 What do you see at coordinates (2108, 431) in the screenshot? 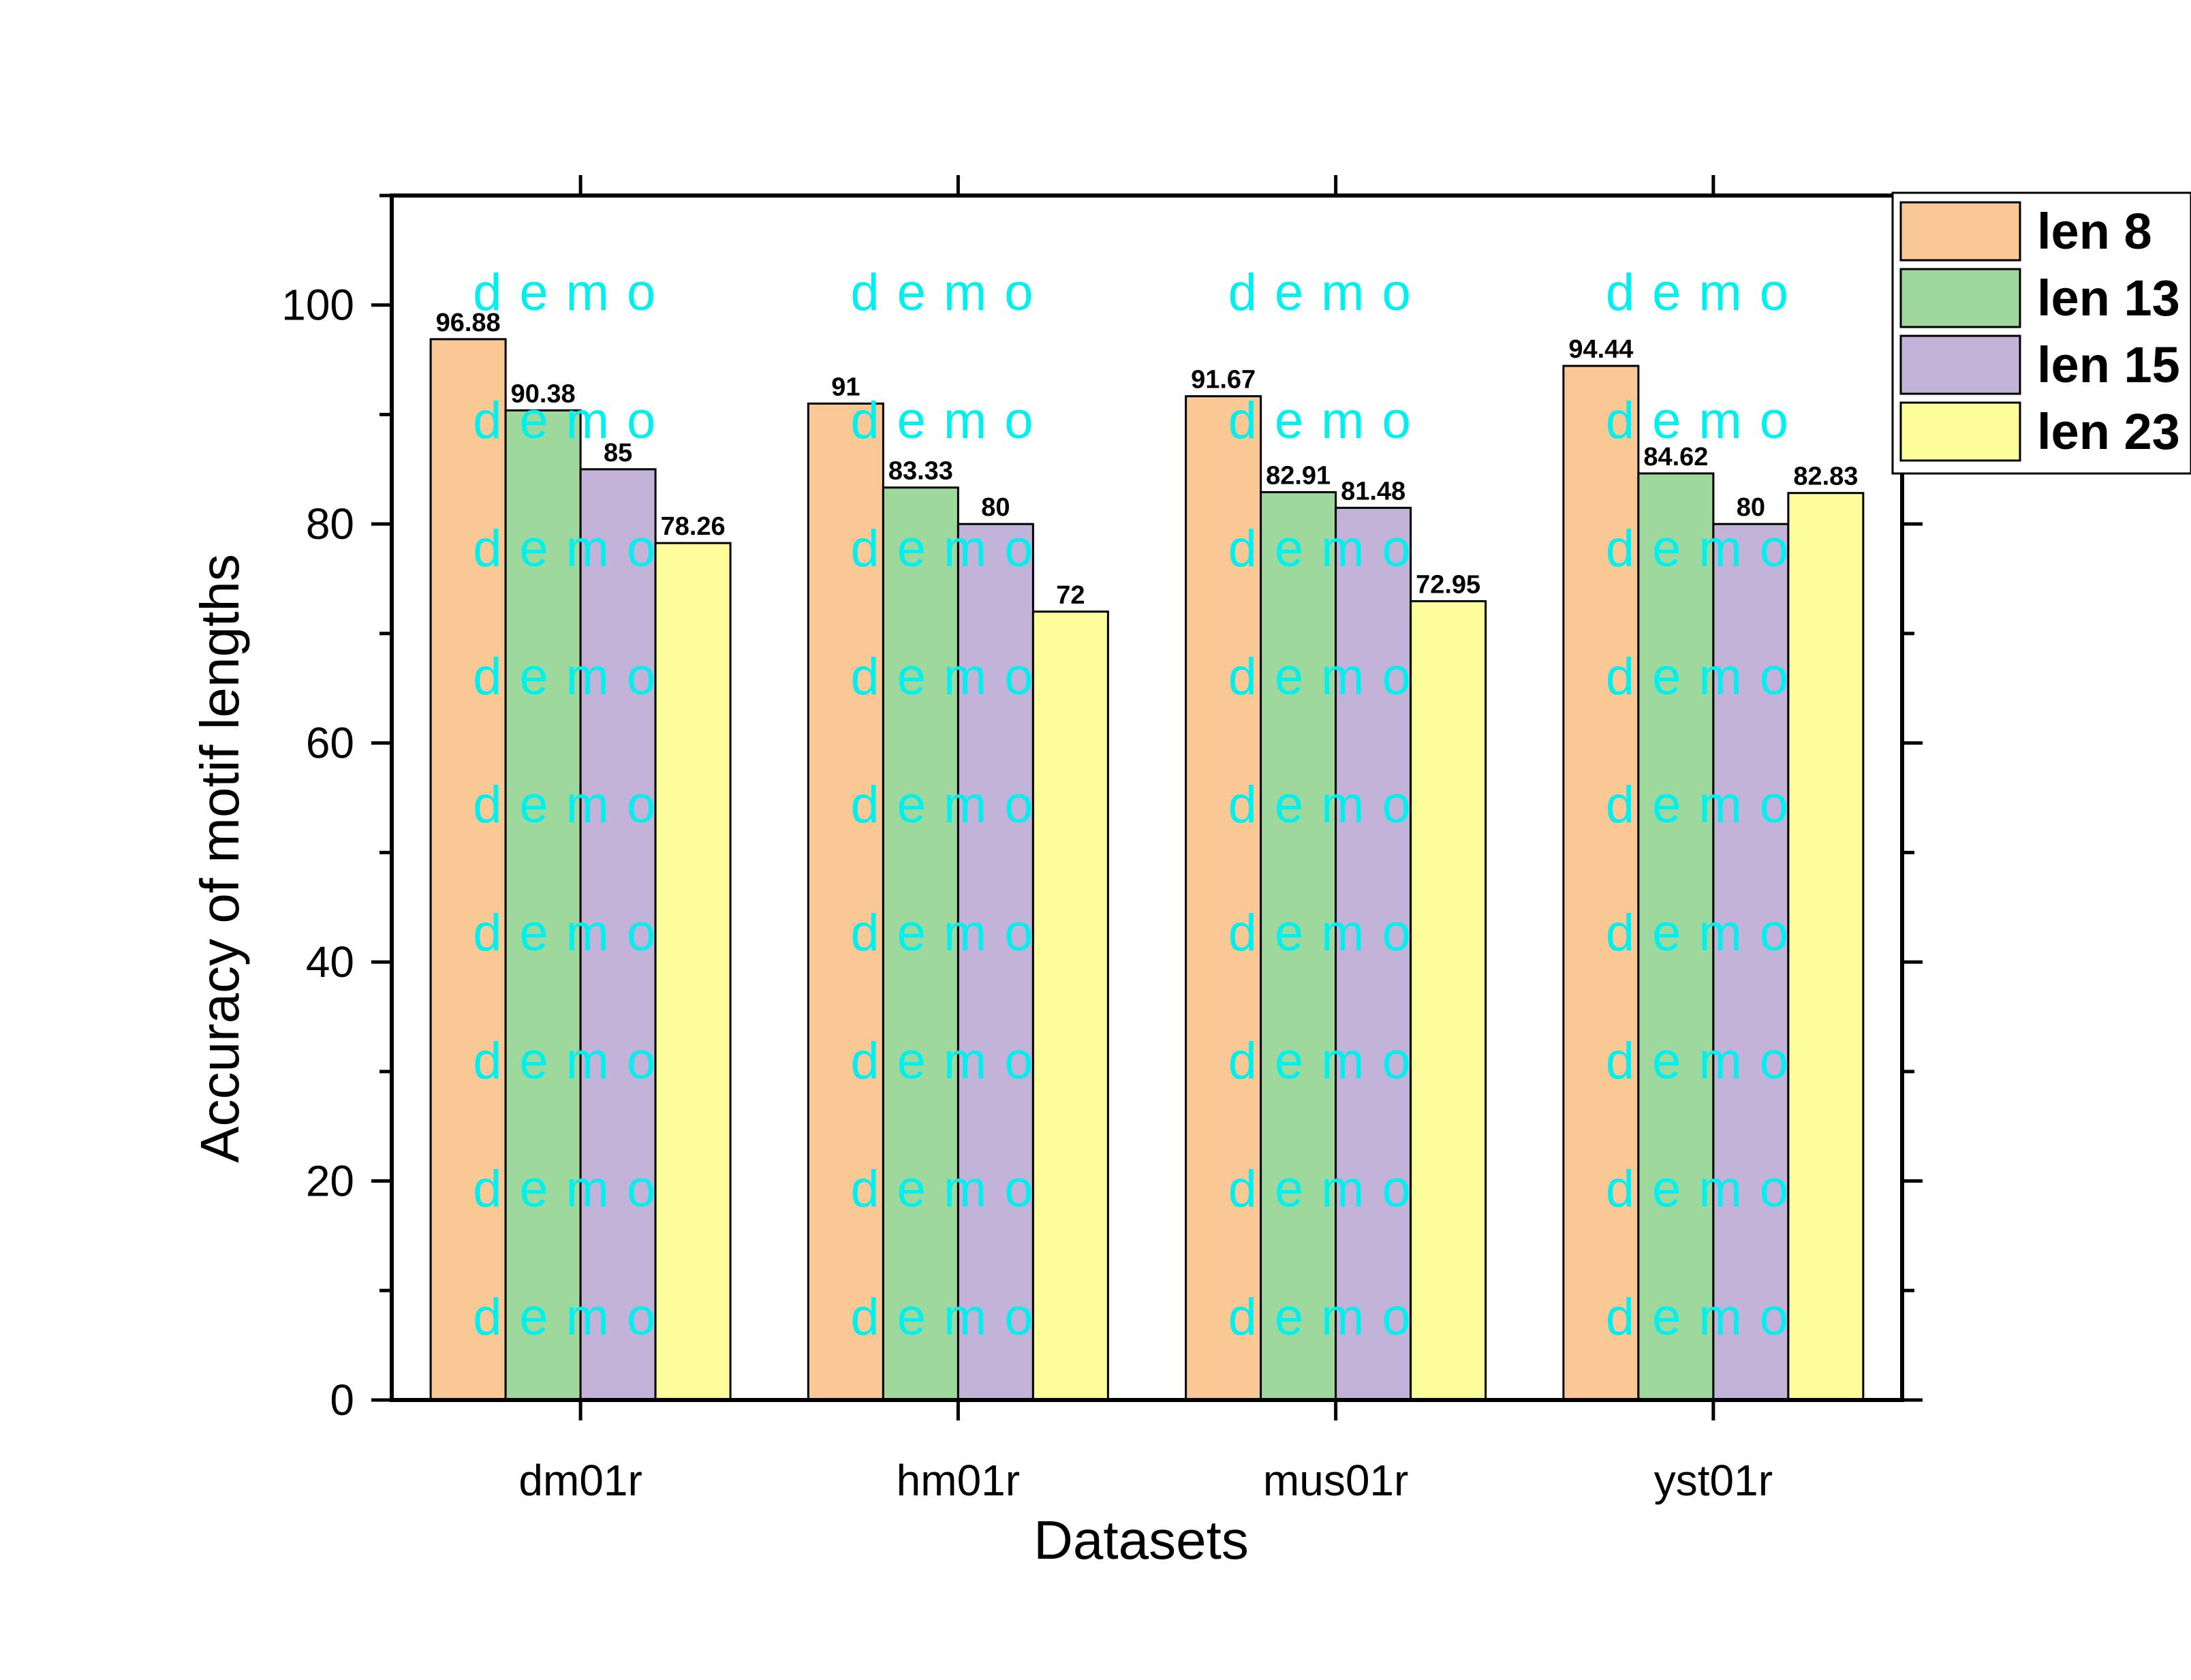
I see `legend-label-len23: len 23` at bounding box center [2108, 431].